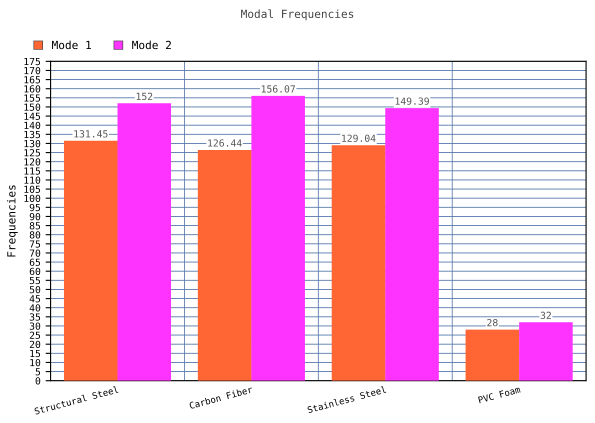 The height and width of the screenshot is (423, 595). Describe the element at coordinates (38, 372) in the screenshot. I see `y-tick-label: 5` at that location.